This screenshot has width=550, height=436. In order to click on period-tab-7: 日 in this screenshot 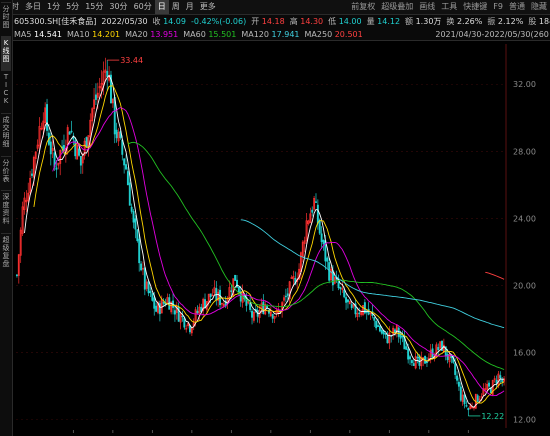, I will do `click(161, 7)`.